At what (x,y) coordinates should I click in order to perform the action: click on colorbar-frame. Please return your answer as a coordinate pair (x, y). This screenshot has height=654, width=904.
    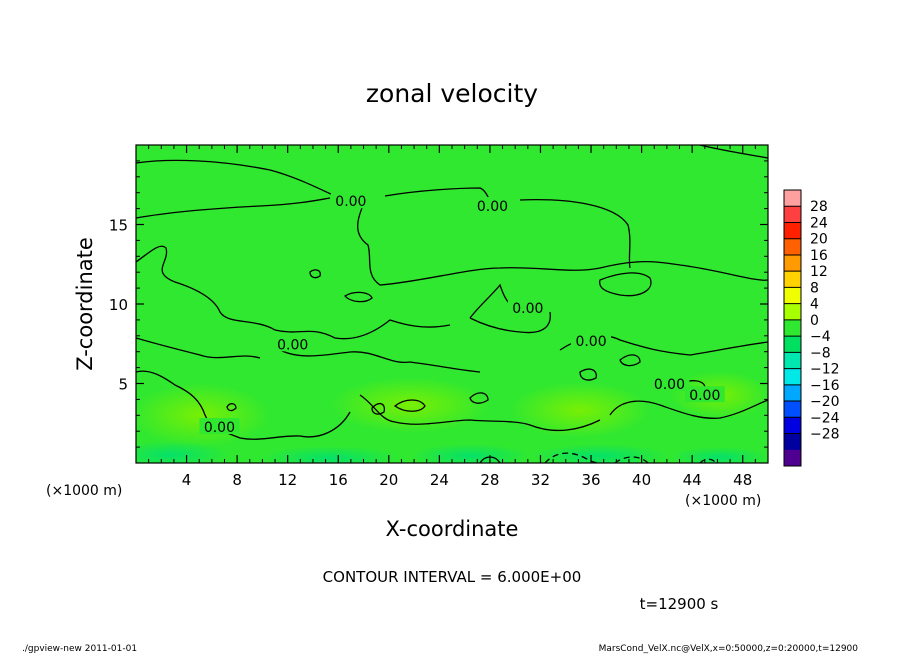
    Looking at the image, I should click on (792, 328).